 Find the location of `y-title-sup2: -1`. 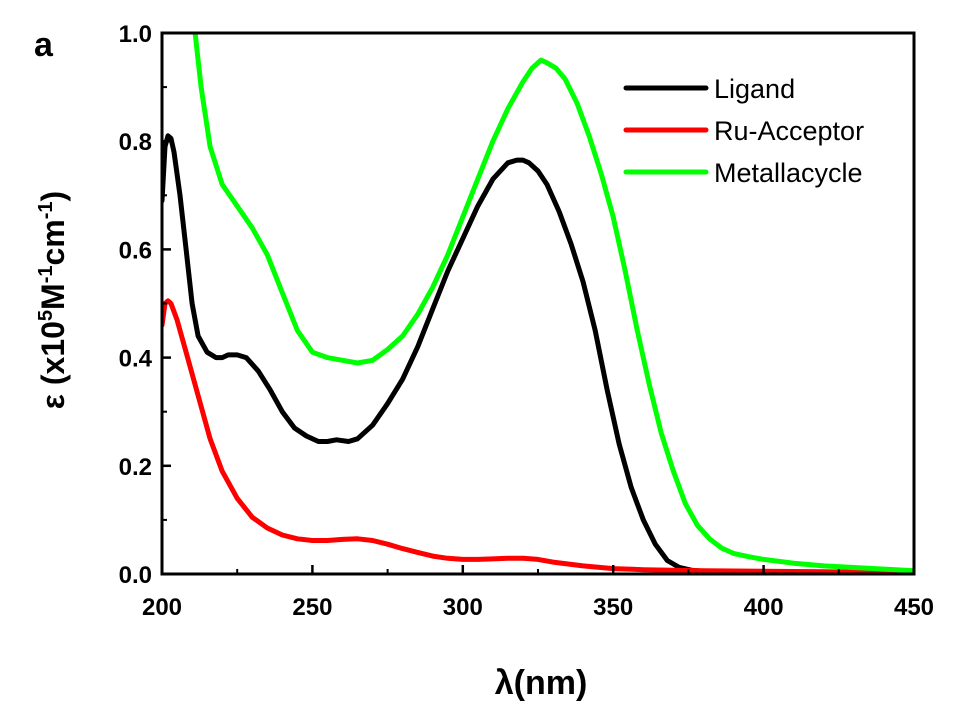

y-title-sup2: -1 is located at coordinates (46, 275).